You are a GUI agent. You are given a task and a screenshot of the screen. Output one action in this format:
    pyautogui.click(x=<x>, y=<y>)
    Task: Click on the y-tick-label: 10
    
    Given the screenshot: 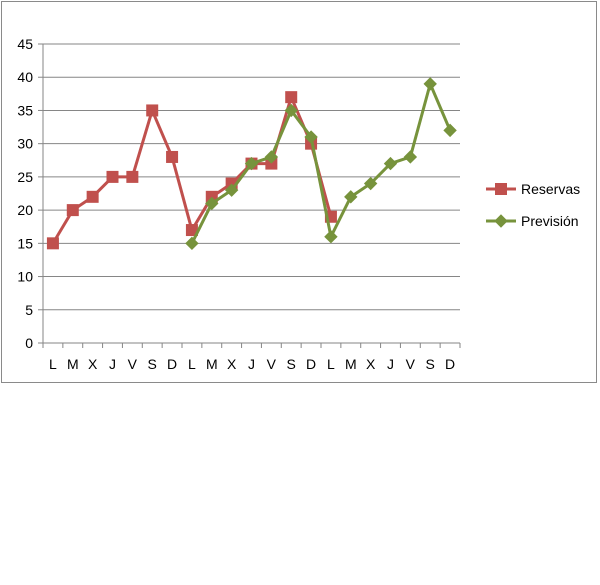 What is the action you would take?
    pyautogui.click(x=25, y=277)
    